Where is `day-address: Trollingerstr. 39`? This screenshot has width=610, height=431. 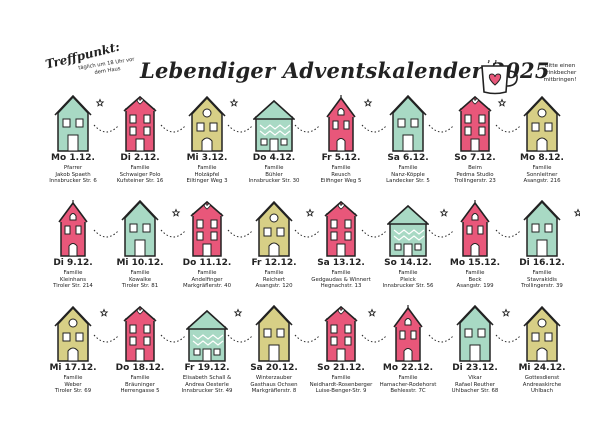
day-address: Trollingerstr. 39 is located at coordinates (542, 286).